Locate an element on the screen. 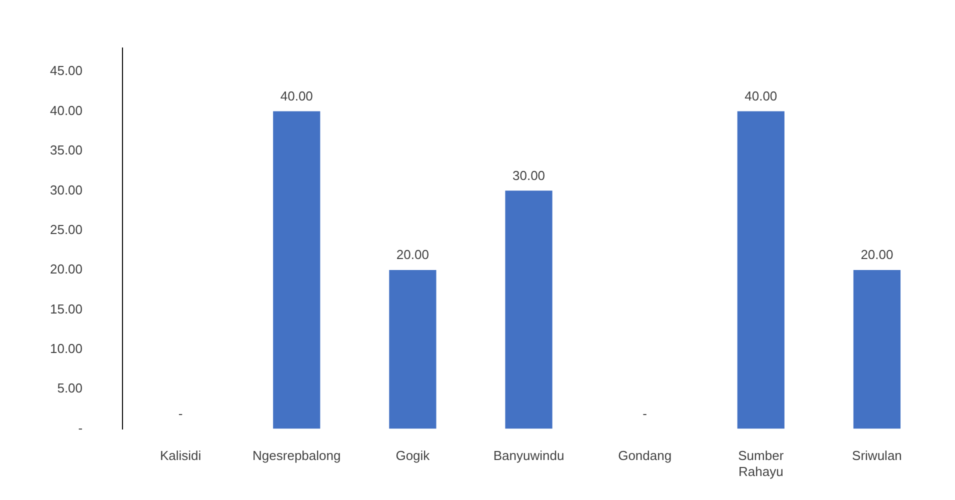 This screenshot has height=500, width=955. x-tick-label: Banyuwindu is located at coordinates (528, 456).